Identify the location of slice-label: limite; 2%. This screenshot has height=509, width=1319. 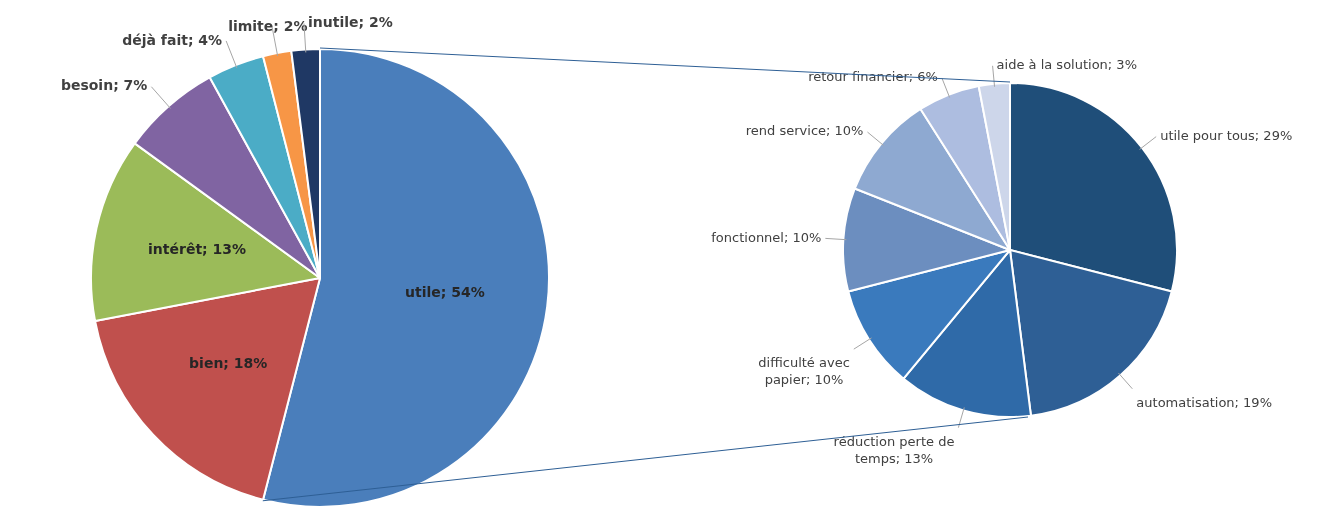
(268, 26).